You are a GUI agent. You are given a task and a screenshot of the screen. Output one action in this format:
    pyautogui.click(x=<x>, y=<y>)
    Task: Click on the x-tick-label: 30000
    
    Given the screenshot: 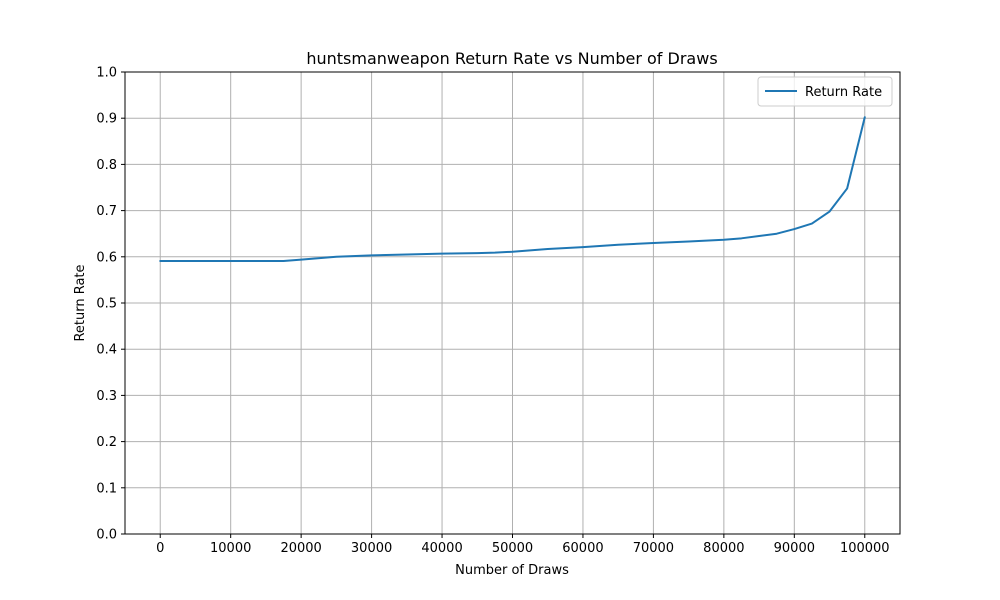 What is the action you would take?
    pyautogui.click(x=371, y=548)
    